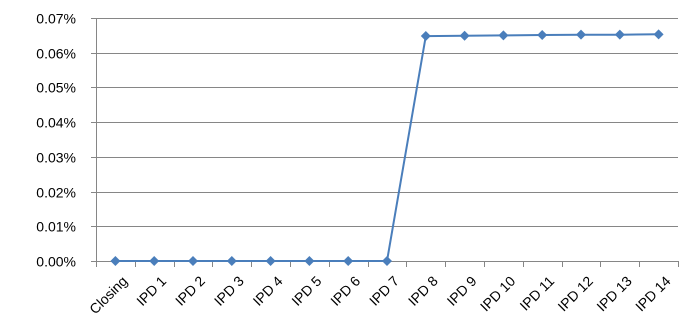 The width and height of the screenshot is (679, 332). I want to click on x-tick-label: IPD 8, so click(423, 291).